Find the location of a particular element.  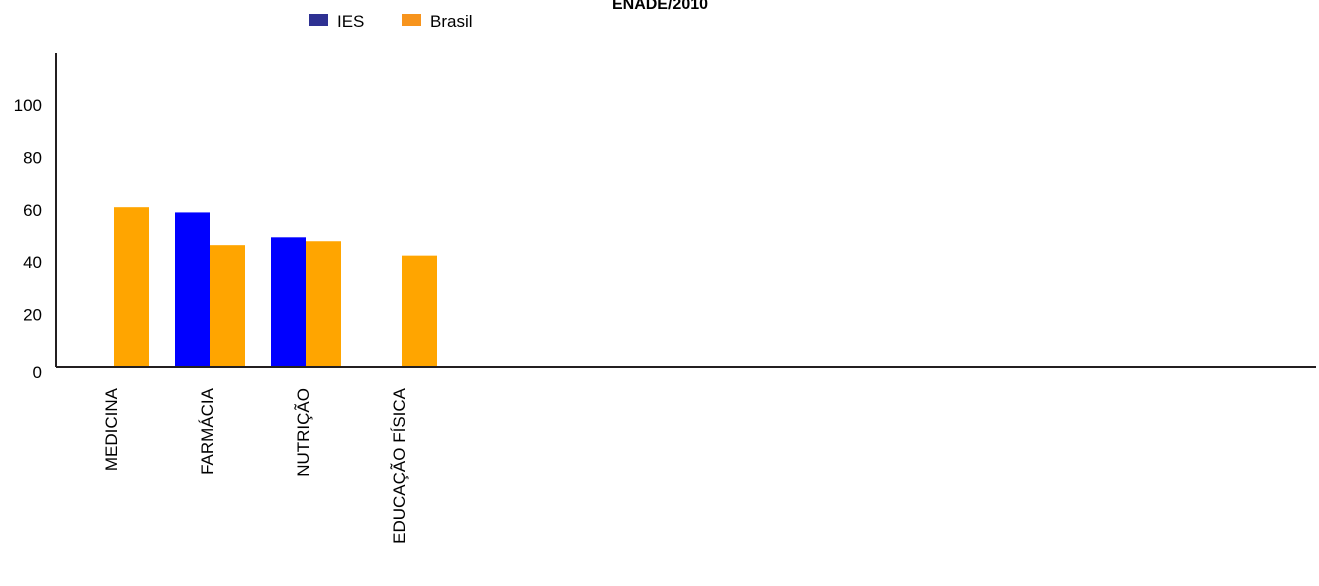

legend-swatch-brasil is located at coordinates (411, 20).